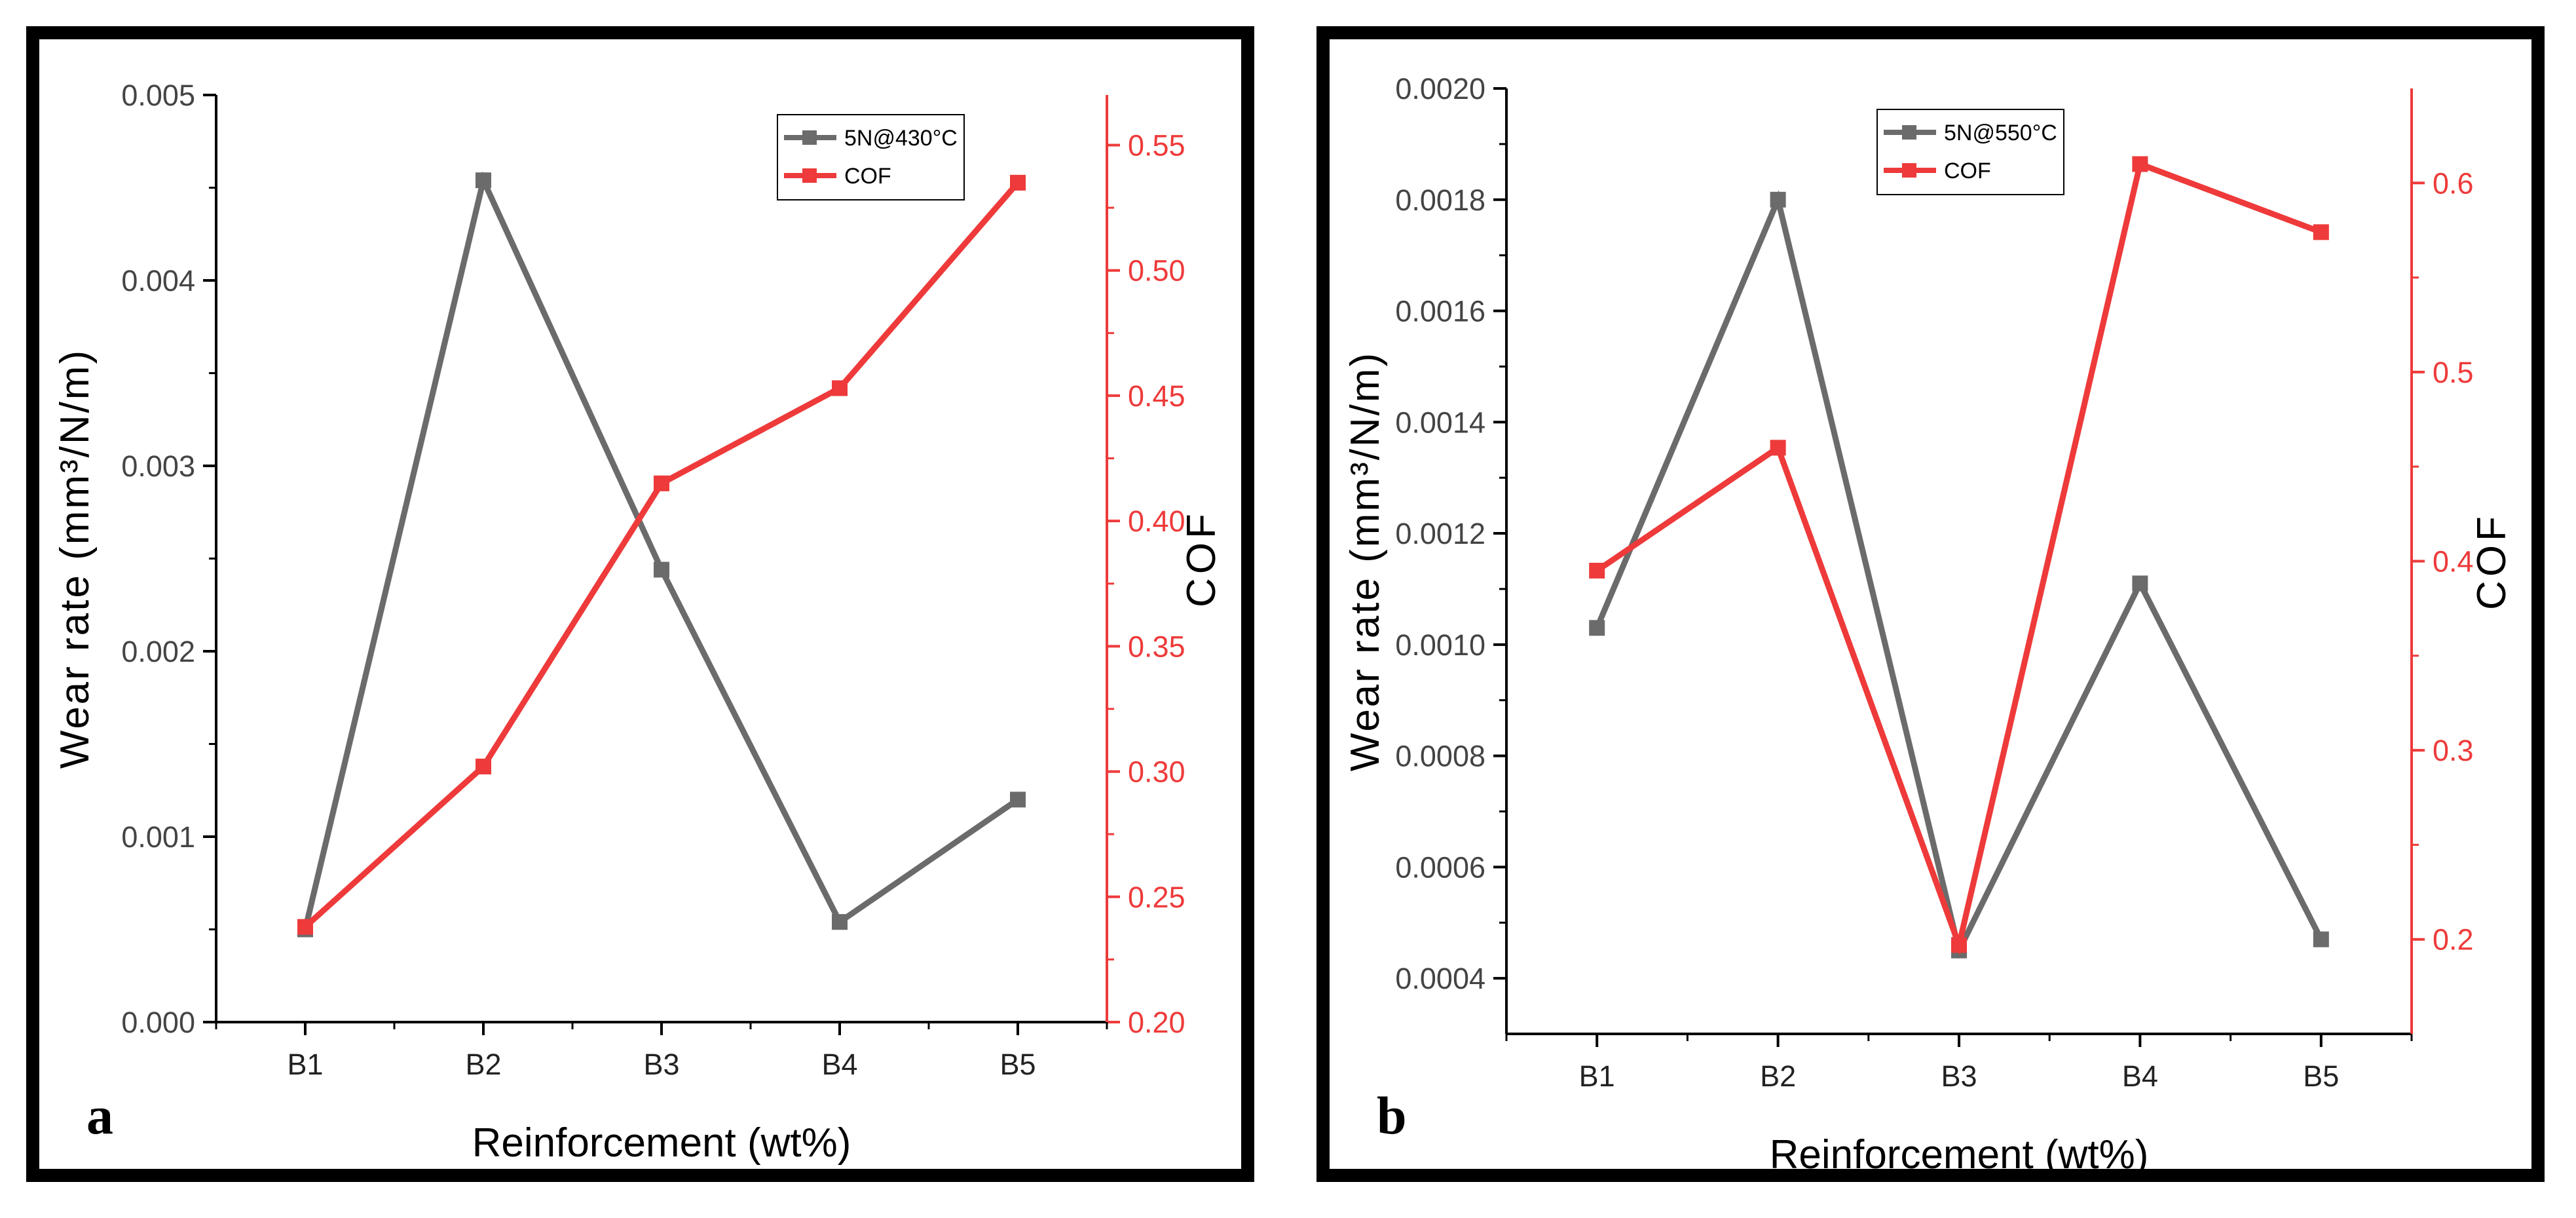  What do you see at coordinates (99, 1115) in the screenshot?
I see `panel-label: a` at bounding box center [99, 1115].